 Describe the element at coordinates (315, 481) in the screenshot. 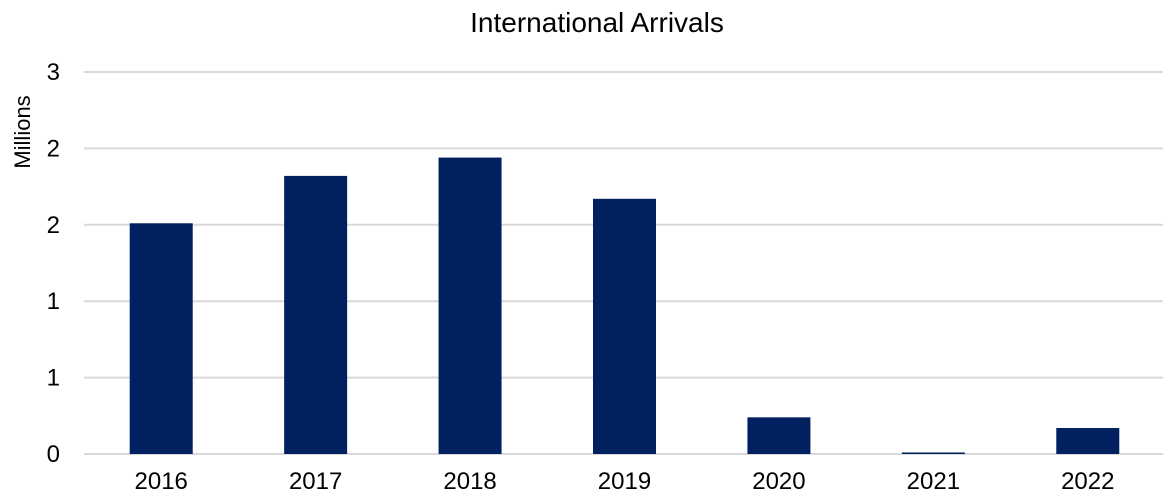

I see `x-tick-label: 2017` at that location.